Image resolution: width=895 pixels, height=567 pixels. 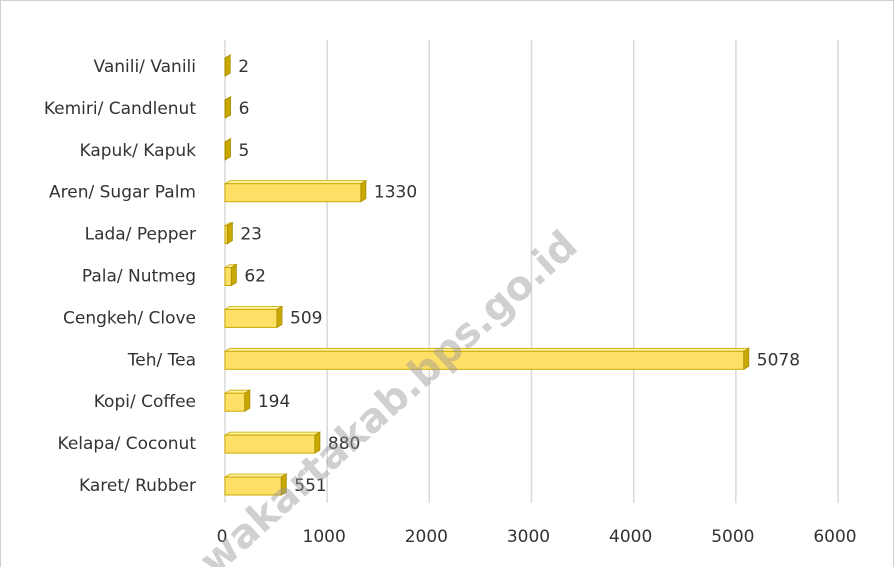 What do you see at coordinates (120, 109) in the screenshot?
I see `y-tick-label: Kemiri/ Candlenut` at bounding box center [120, 109].